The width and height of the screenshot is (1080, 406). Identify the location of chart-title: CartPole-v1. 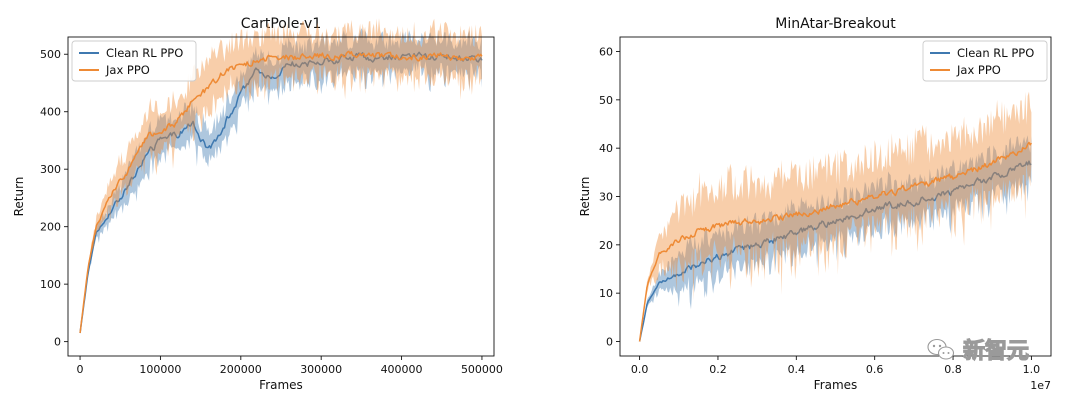
(281, 24).